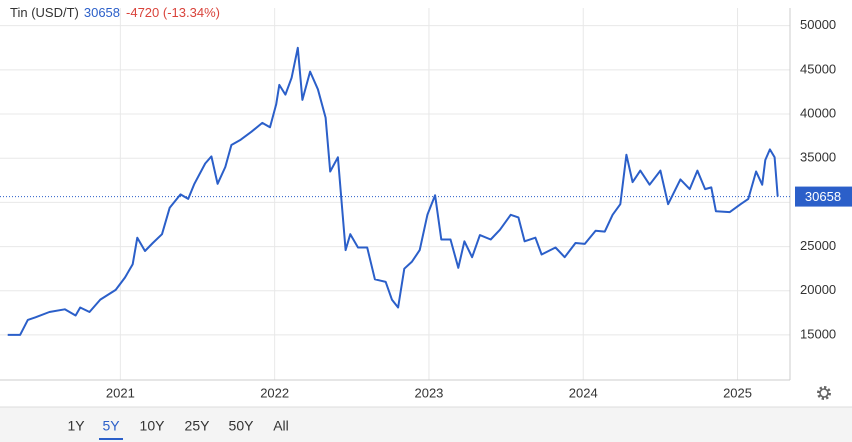  I want to click on range-button: All, so click(281, 426).